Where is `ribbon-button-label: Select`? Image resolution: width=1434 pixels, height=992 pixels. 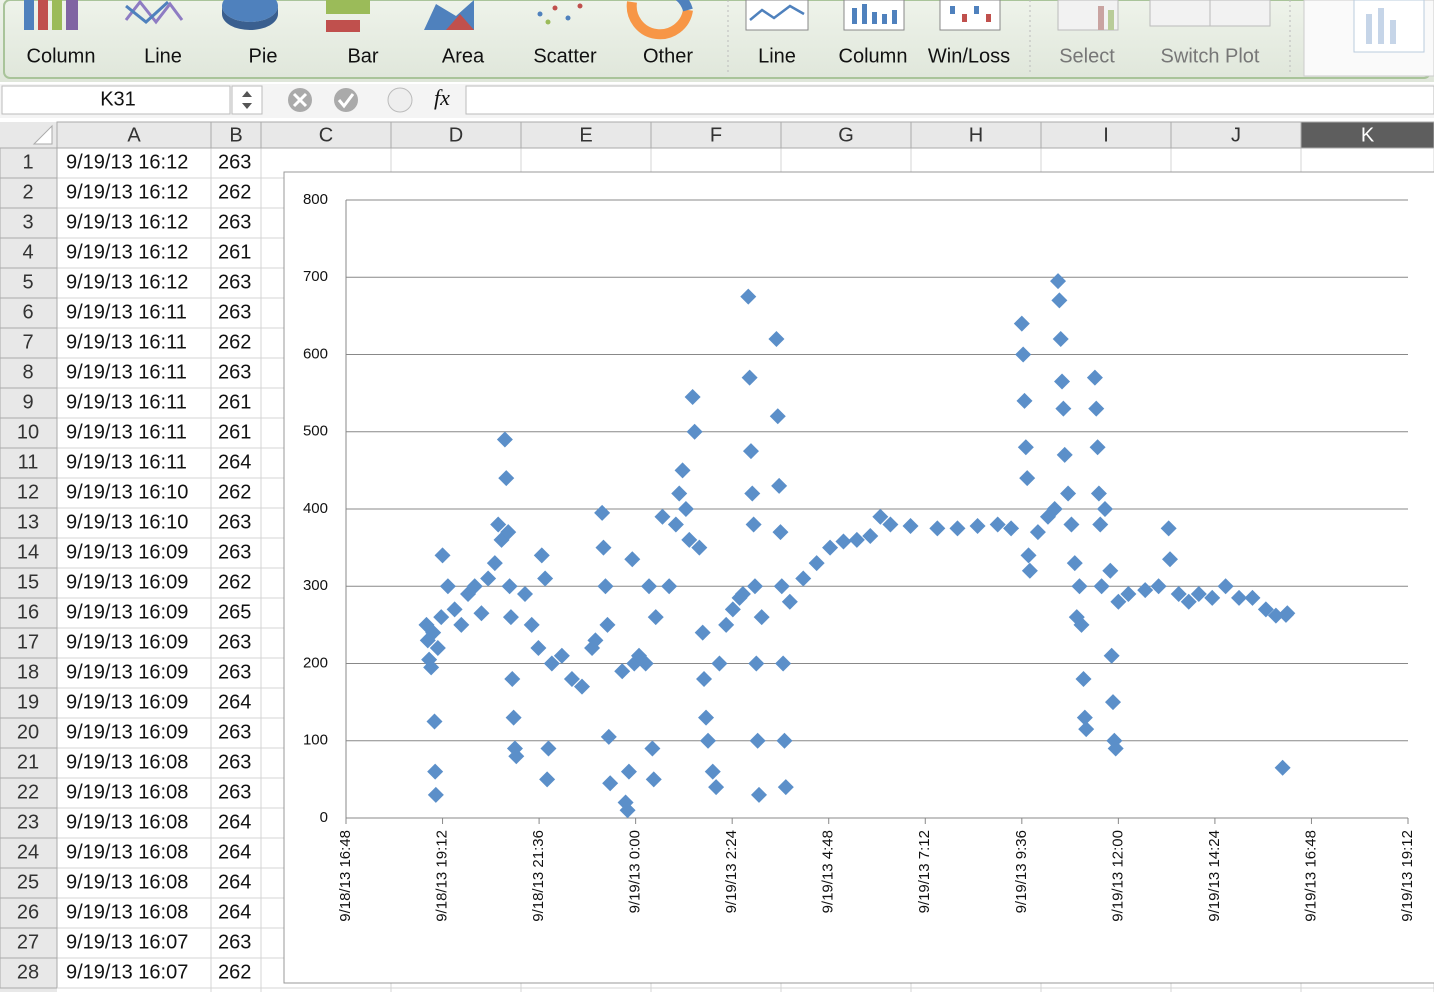 ribbon-button-label: Select is located at coordinates (1087, 56).